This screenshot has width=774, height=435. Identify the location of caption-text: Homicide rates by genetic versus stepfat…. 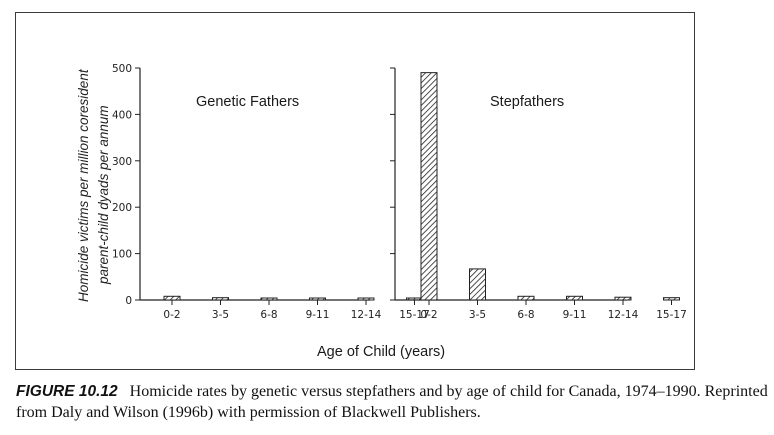
(392, 402).